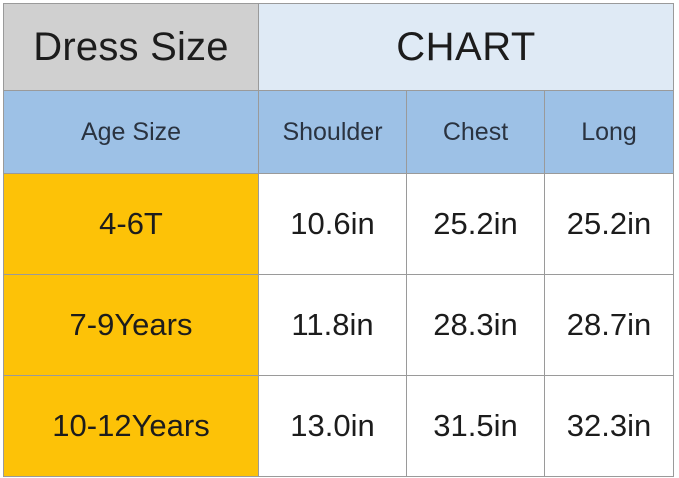  I want to click on dress-size-title-cell: Dress Size, so click(131, 47).